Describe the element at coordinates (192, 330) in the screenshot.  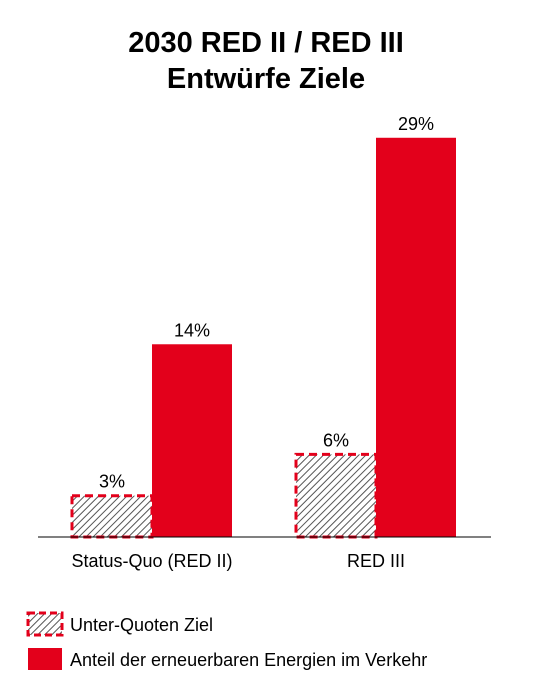
I see `value-label-s1-c0: 14%` at that location.